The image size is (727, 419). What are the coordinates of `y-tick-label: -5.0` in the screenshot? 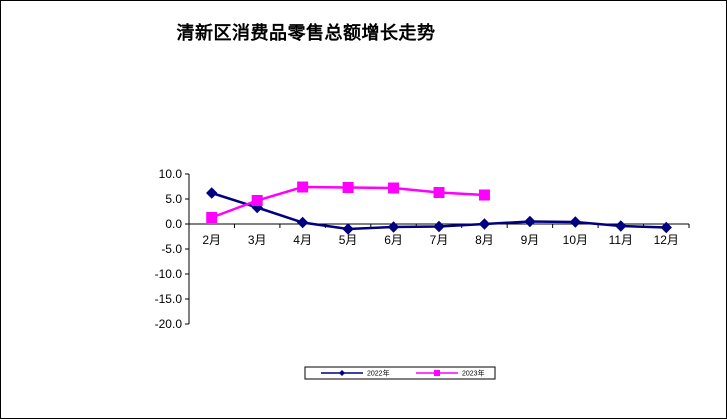 It's located at (171, 249).